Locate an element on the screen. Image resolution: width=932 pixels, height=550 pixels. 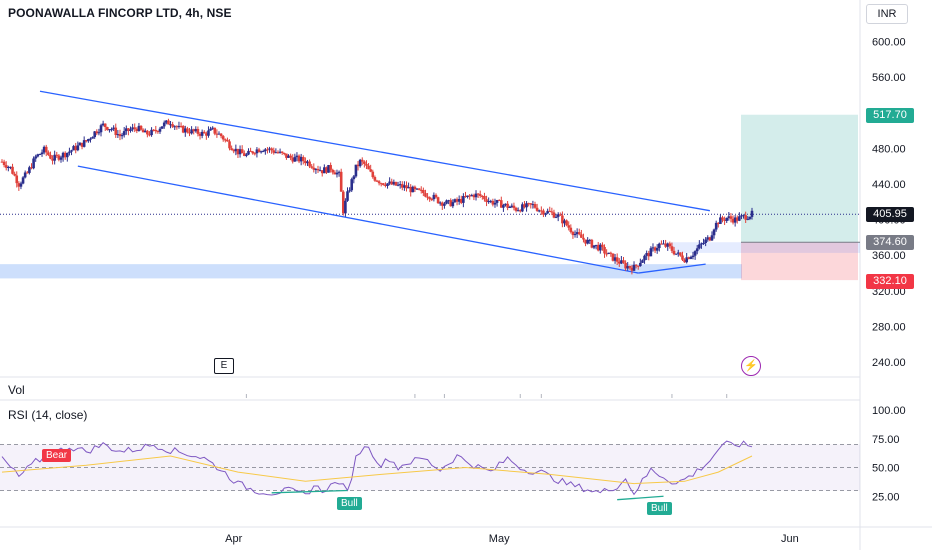
price-tick-label: 440.00 is located at coordinates (889, 185).